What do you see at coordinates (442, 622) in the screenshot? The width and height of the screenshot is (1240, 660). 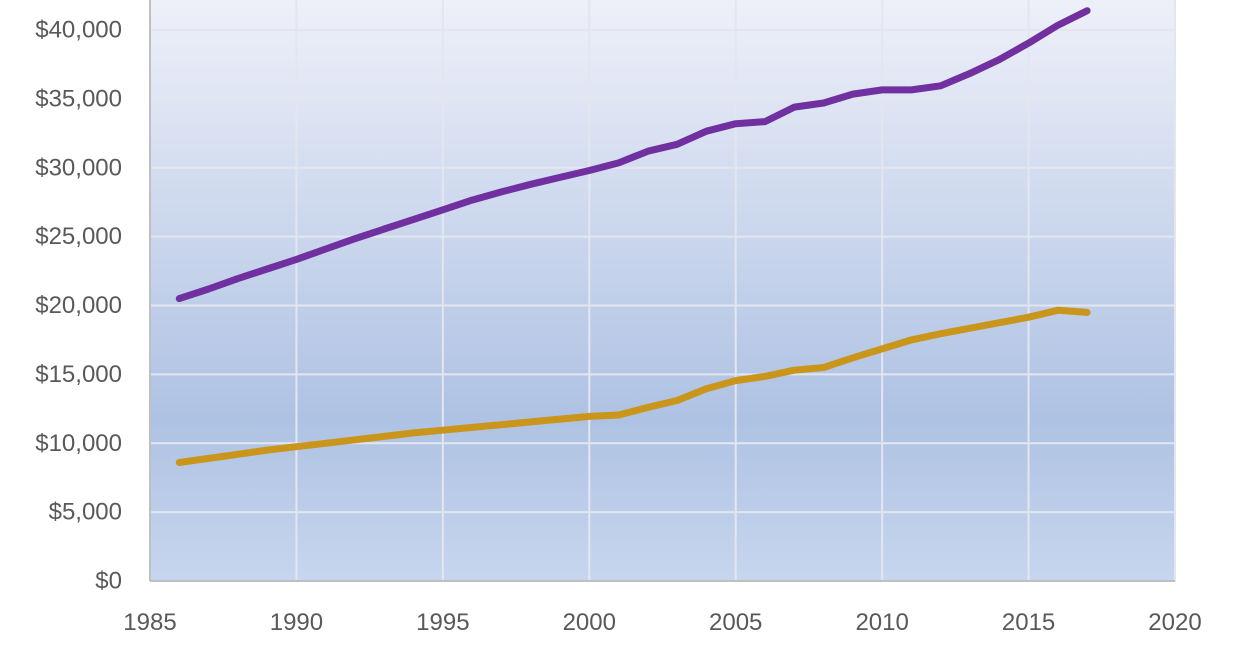 I see `x-tick-label: 1995` at bounding box center [442, 622].